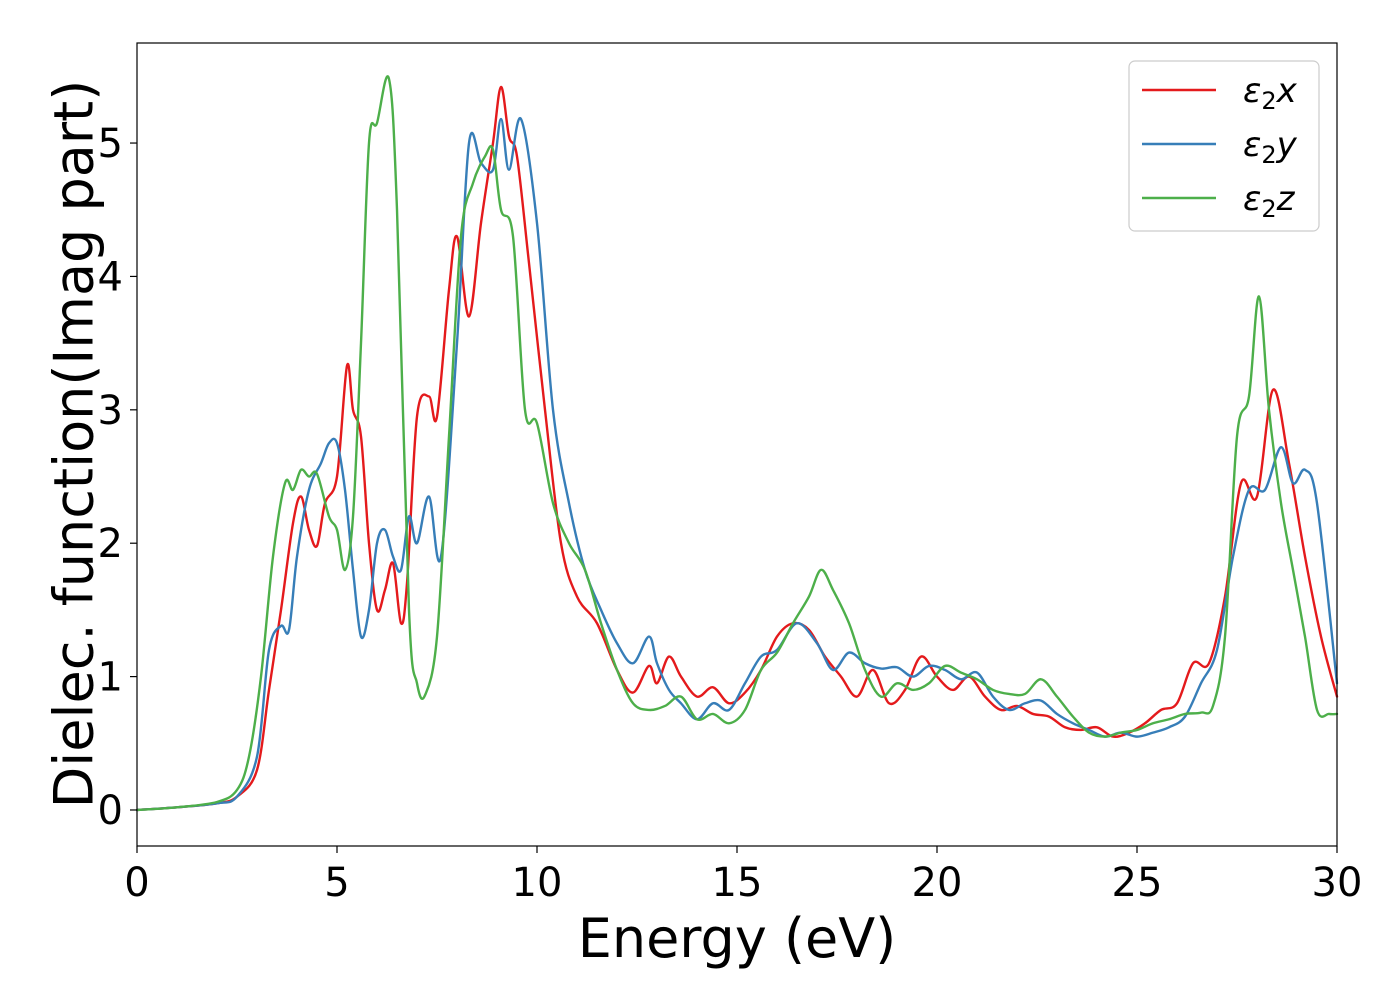 This screenshot has height=1000, width=1400. Describe the element at coordinates (1137, 883) in the screenshot. I see `x-tick-label: 25` at that location.